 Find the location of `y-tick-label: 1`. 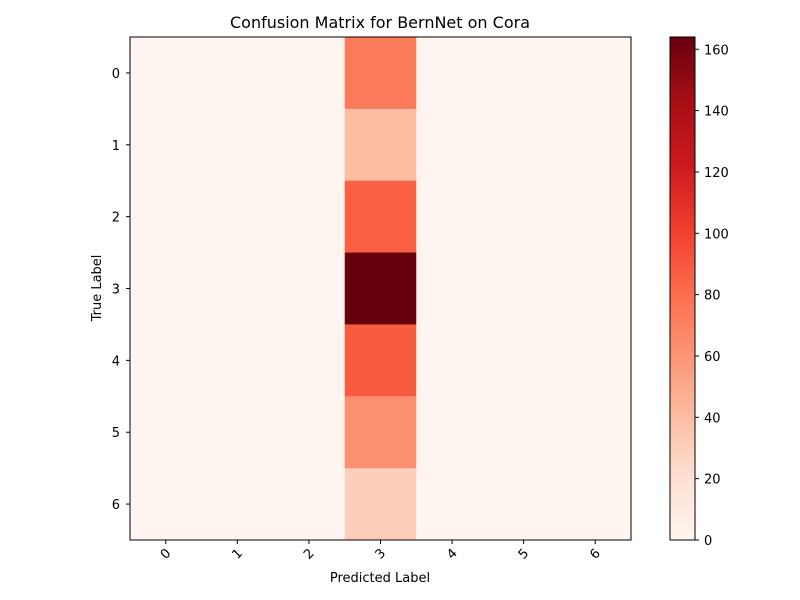

y-tick-label: 1 is located at coordinates (116, 146).